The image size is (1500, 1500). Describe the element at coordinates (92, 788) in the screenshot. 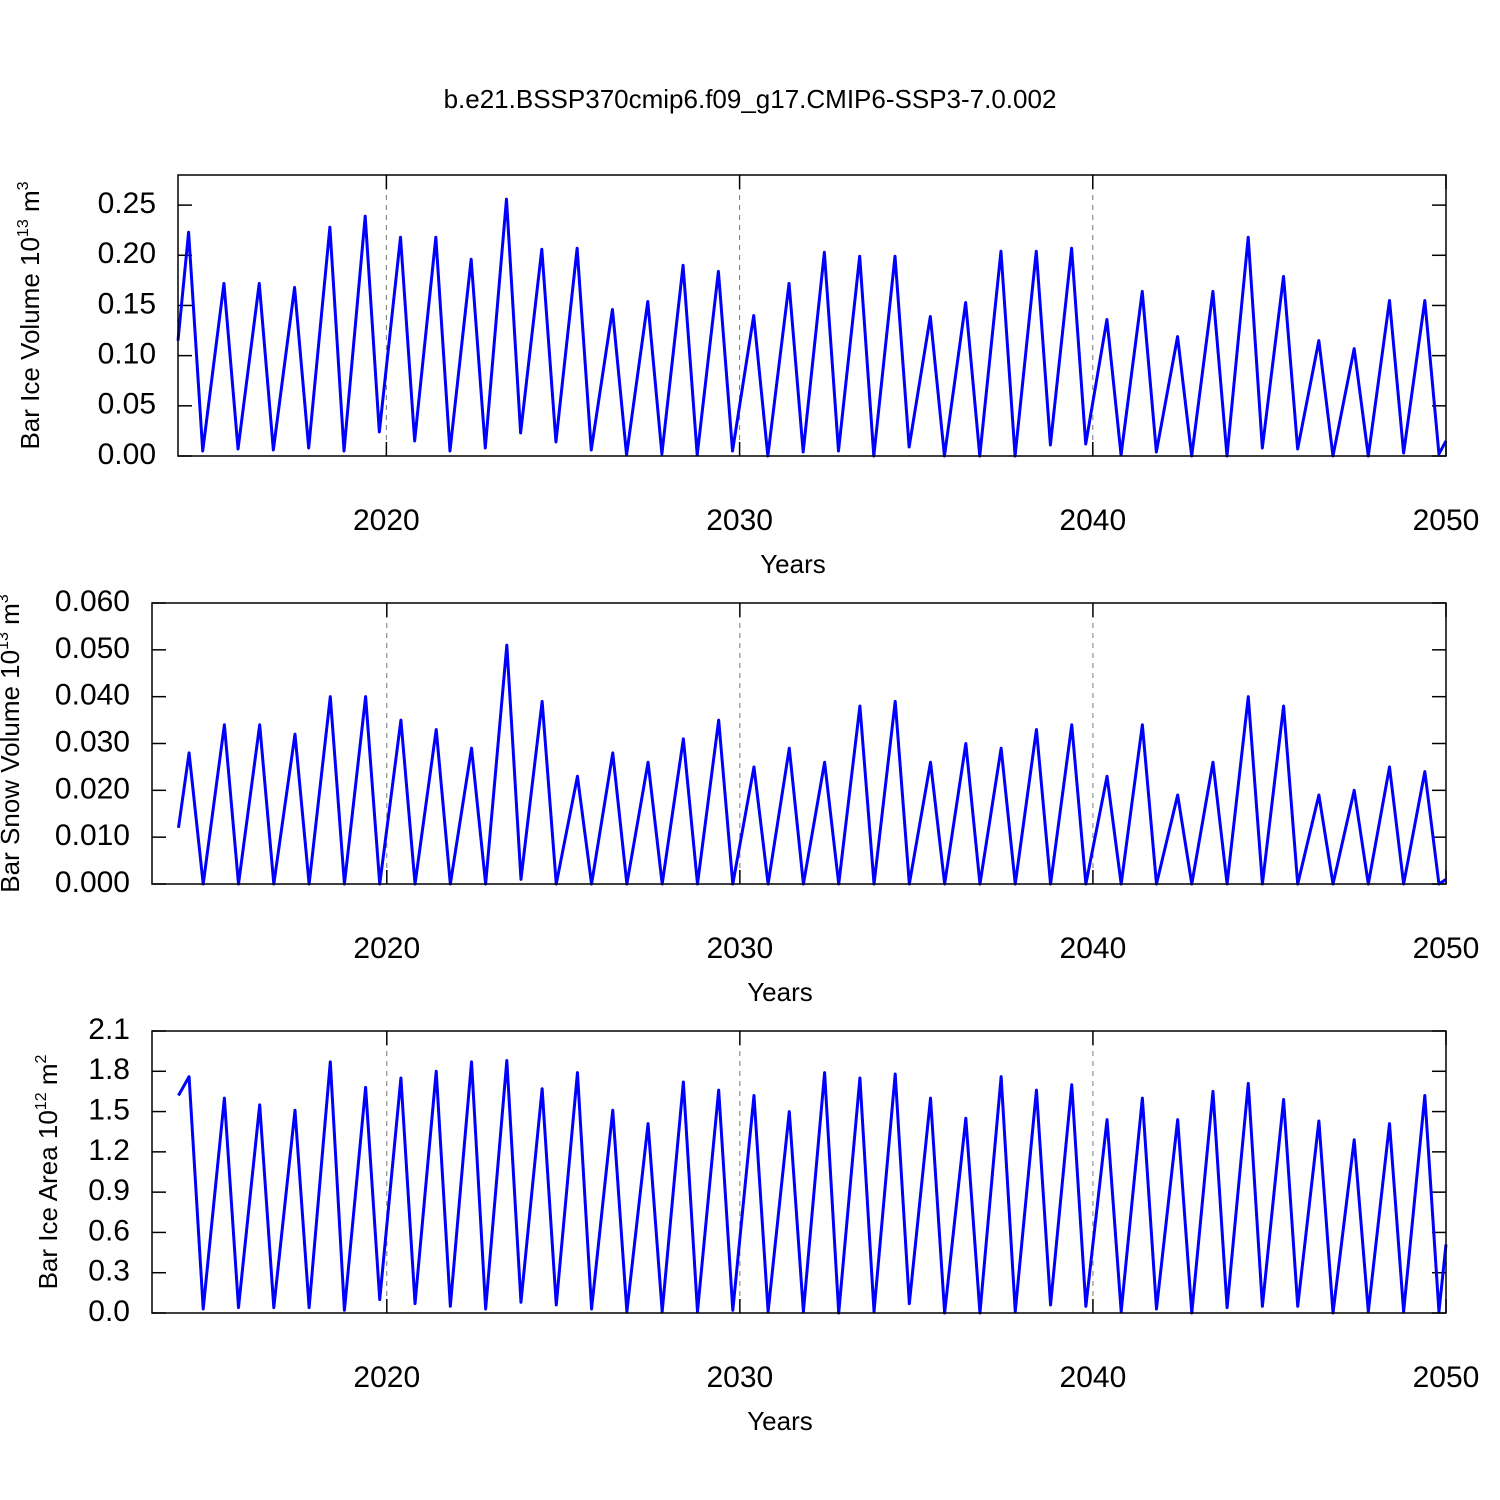

I see `y-tick-label: 0.020` at that location.